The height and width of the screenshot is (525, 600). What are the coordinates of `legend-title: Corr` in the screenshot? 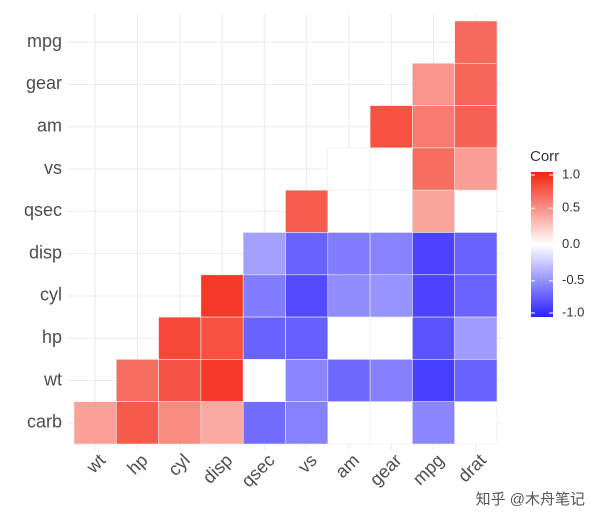 It's located at (544, 156).